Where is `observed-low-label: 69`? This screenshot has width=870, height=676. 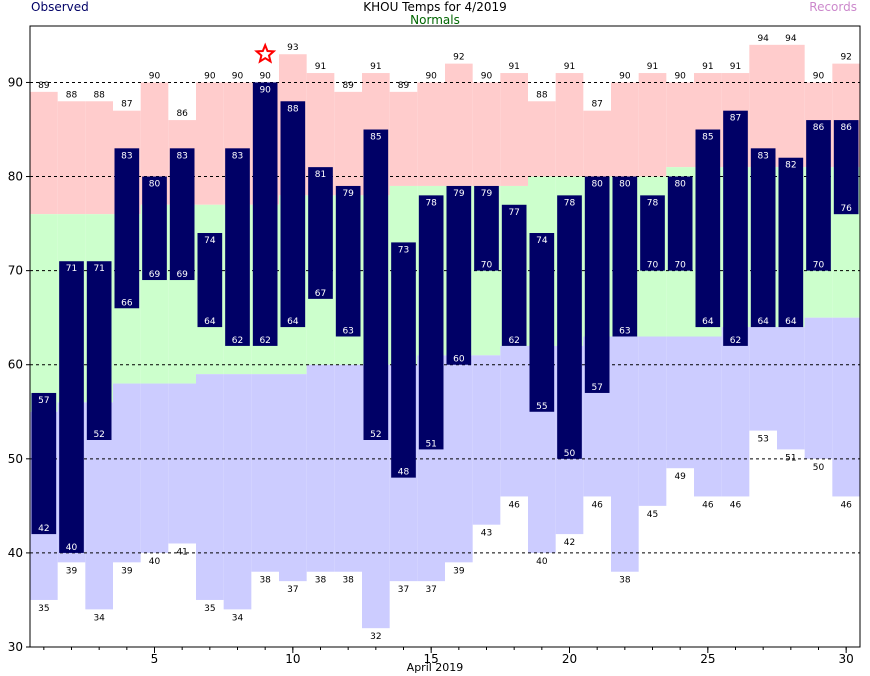
observed-low-label: 69 is located at coordinates (155, 275).